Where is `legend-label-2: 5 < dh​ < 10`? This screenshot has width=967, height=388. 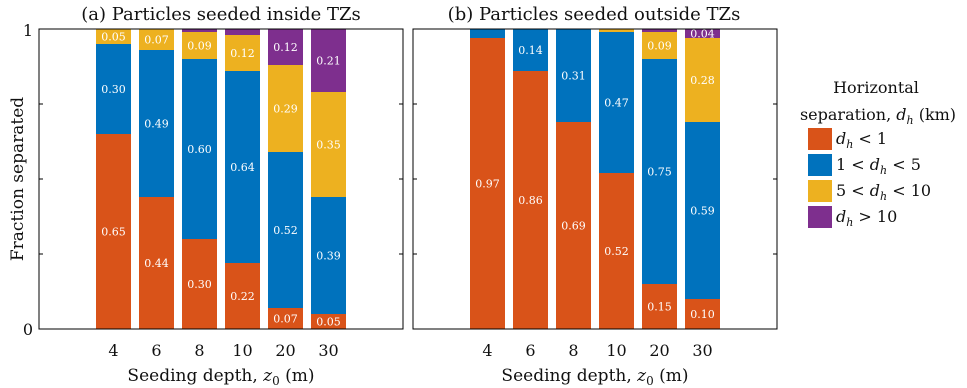 legend-label-2: 5 < dh​ < 10 is located at coordinates (883, 192).